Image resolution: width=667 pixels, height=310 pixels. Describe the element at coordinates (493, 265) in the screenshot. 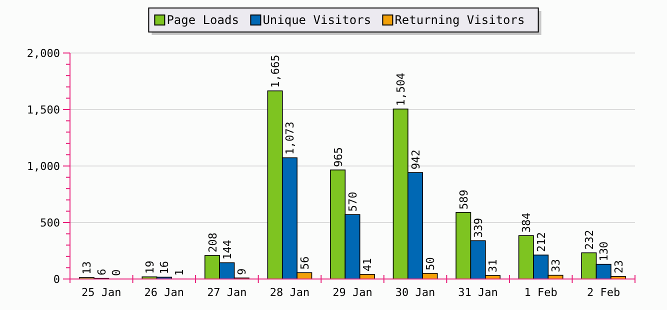

I see `data-label: 31` at that location.